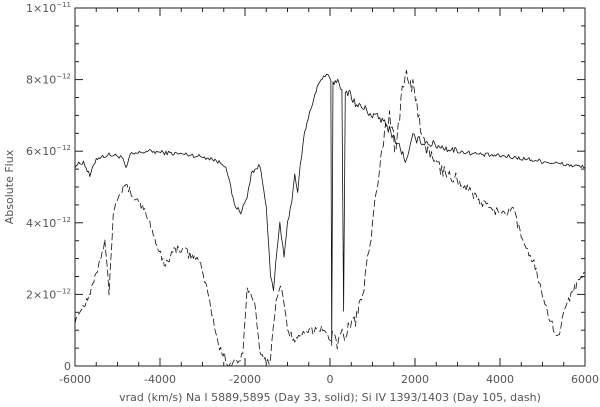  Describe the element at coordinates (67, 366) in the screenshot. I see `y-tick-label: 0` at that location.